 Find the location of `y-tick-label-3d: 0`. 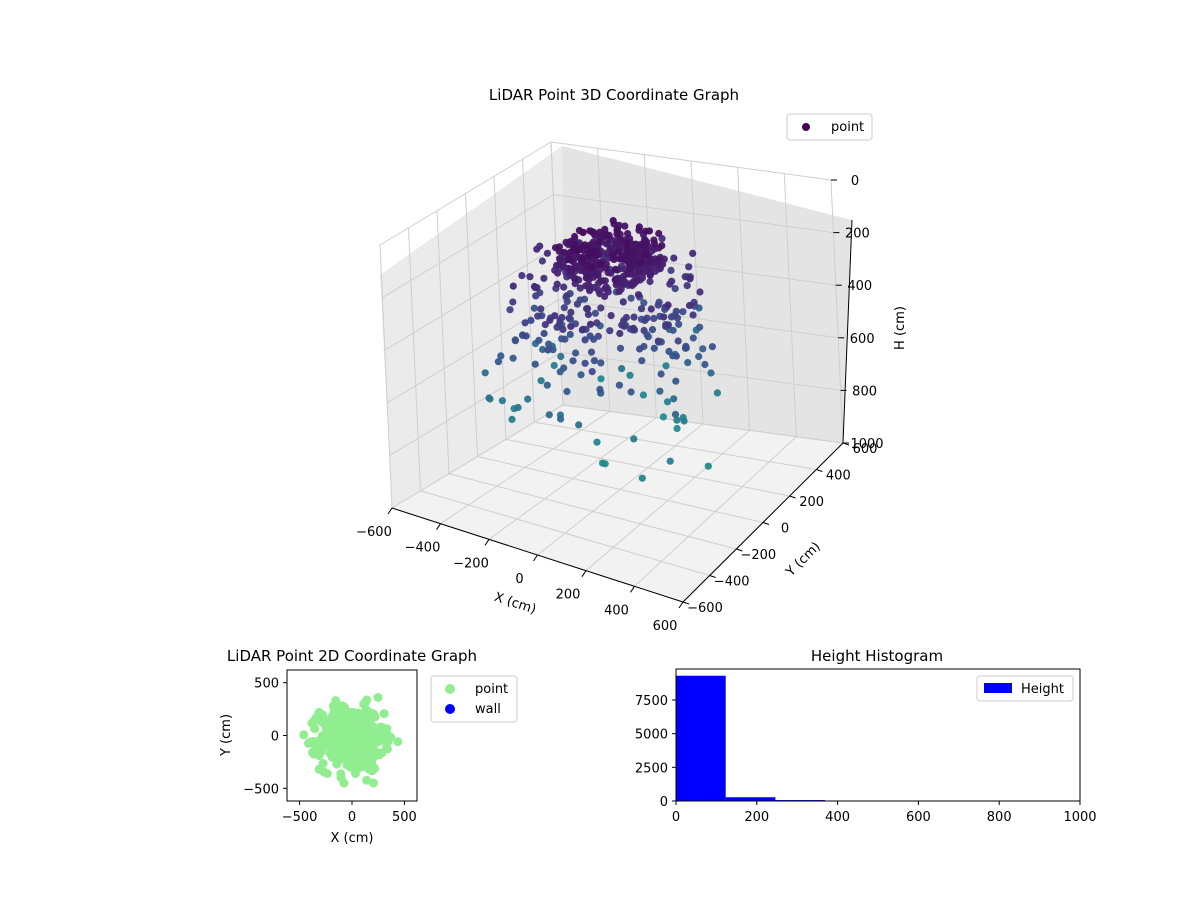

y-tick-label-3d: 0 is located at coordinates (785, 529).